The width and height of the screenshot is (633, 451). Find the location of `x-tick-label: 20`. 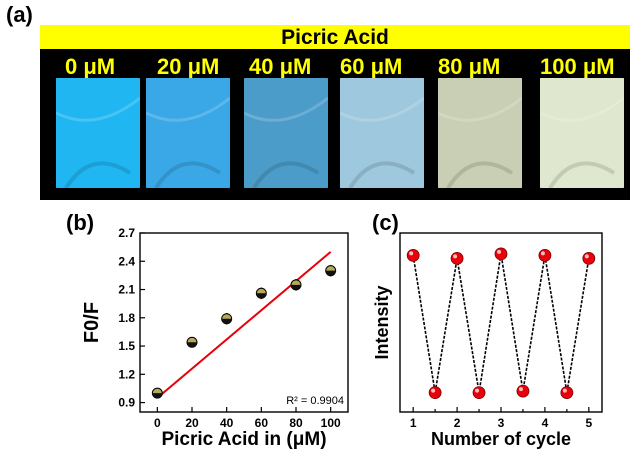

x-tick-label: 20 is located at coordinates (192, 423).